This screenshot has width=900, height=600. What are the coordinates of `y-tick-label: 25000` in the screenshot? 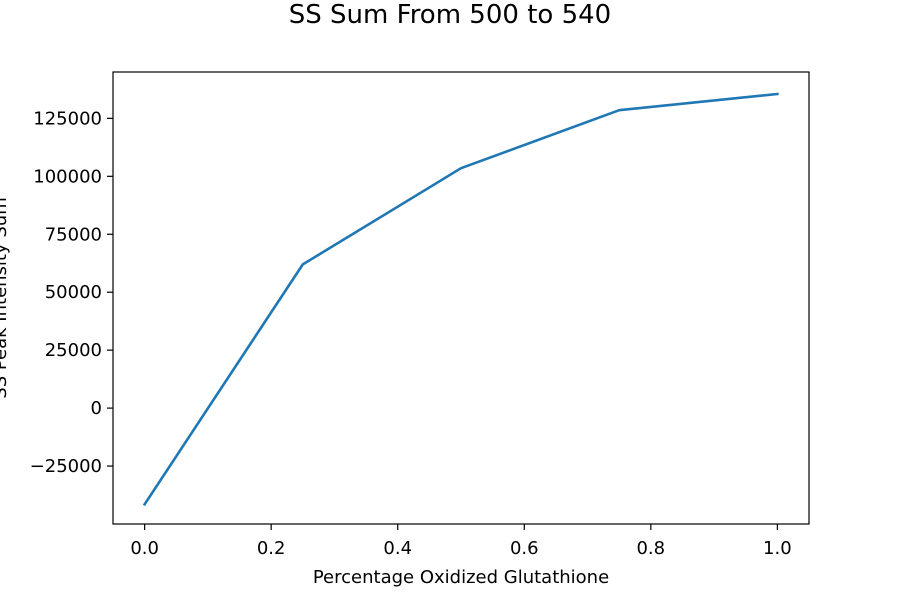 It's located at (73, 350).